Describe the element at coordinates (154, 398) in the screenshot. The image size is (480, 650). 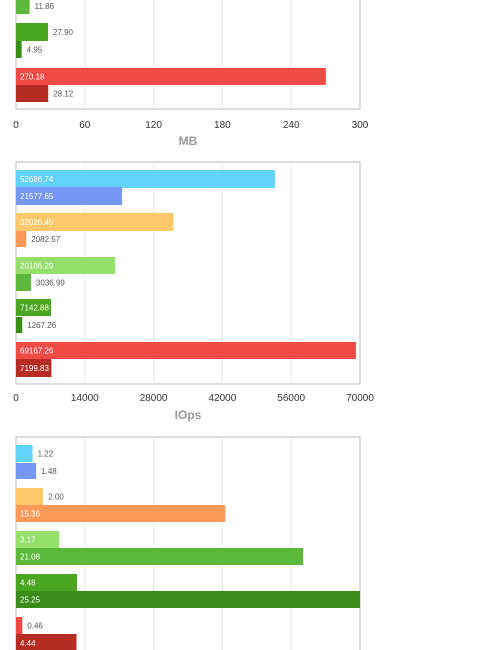
I see `x-tick-label: 28000` at that location.